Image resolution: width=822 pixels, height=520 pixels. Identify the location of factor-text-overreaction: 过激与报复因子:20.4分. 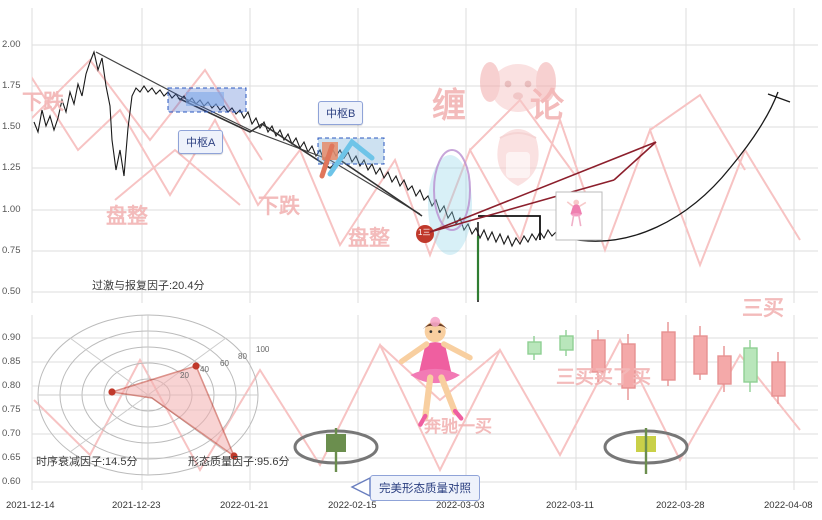
(148, 286).